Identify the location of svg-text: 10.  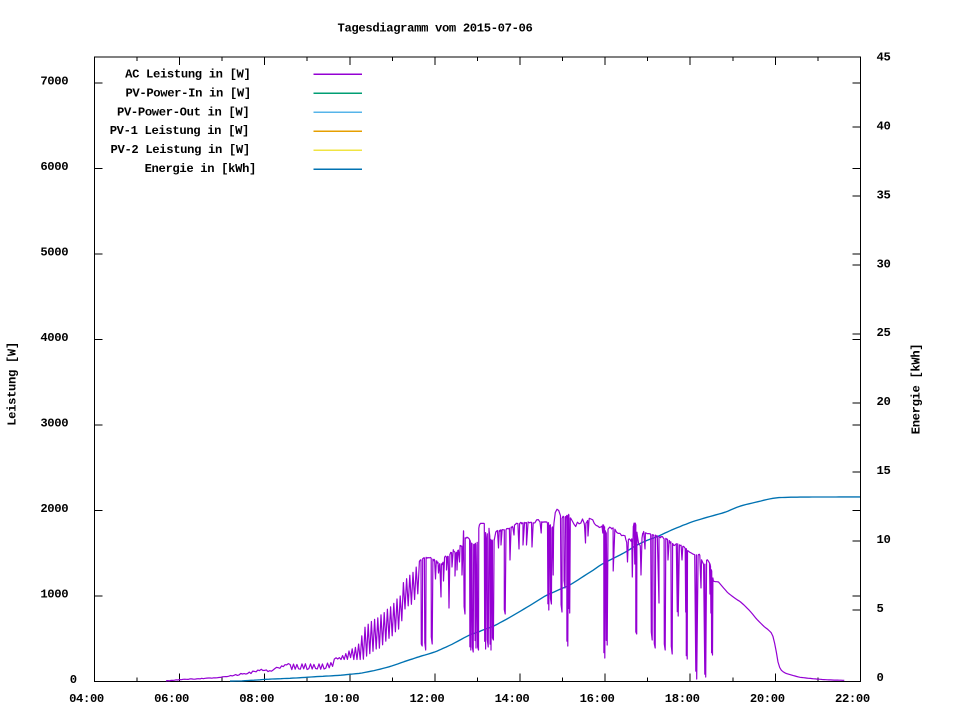
(884, 540).